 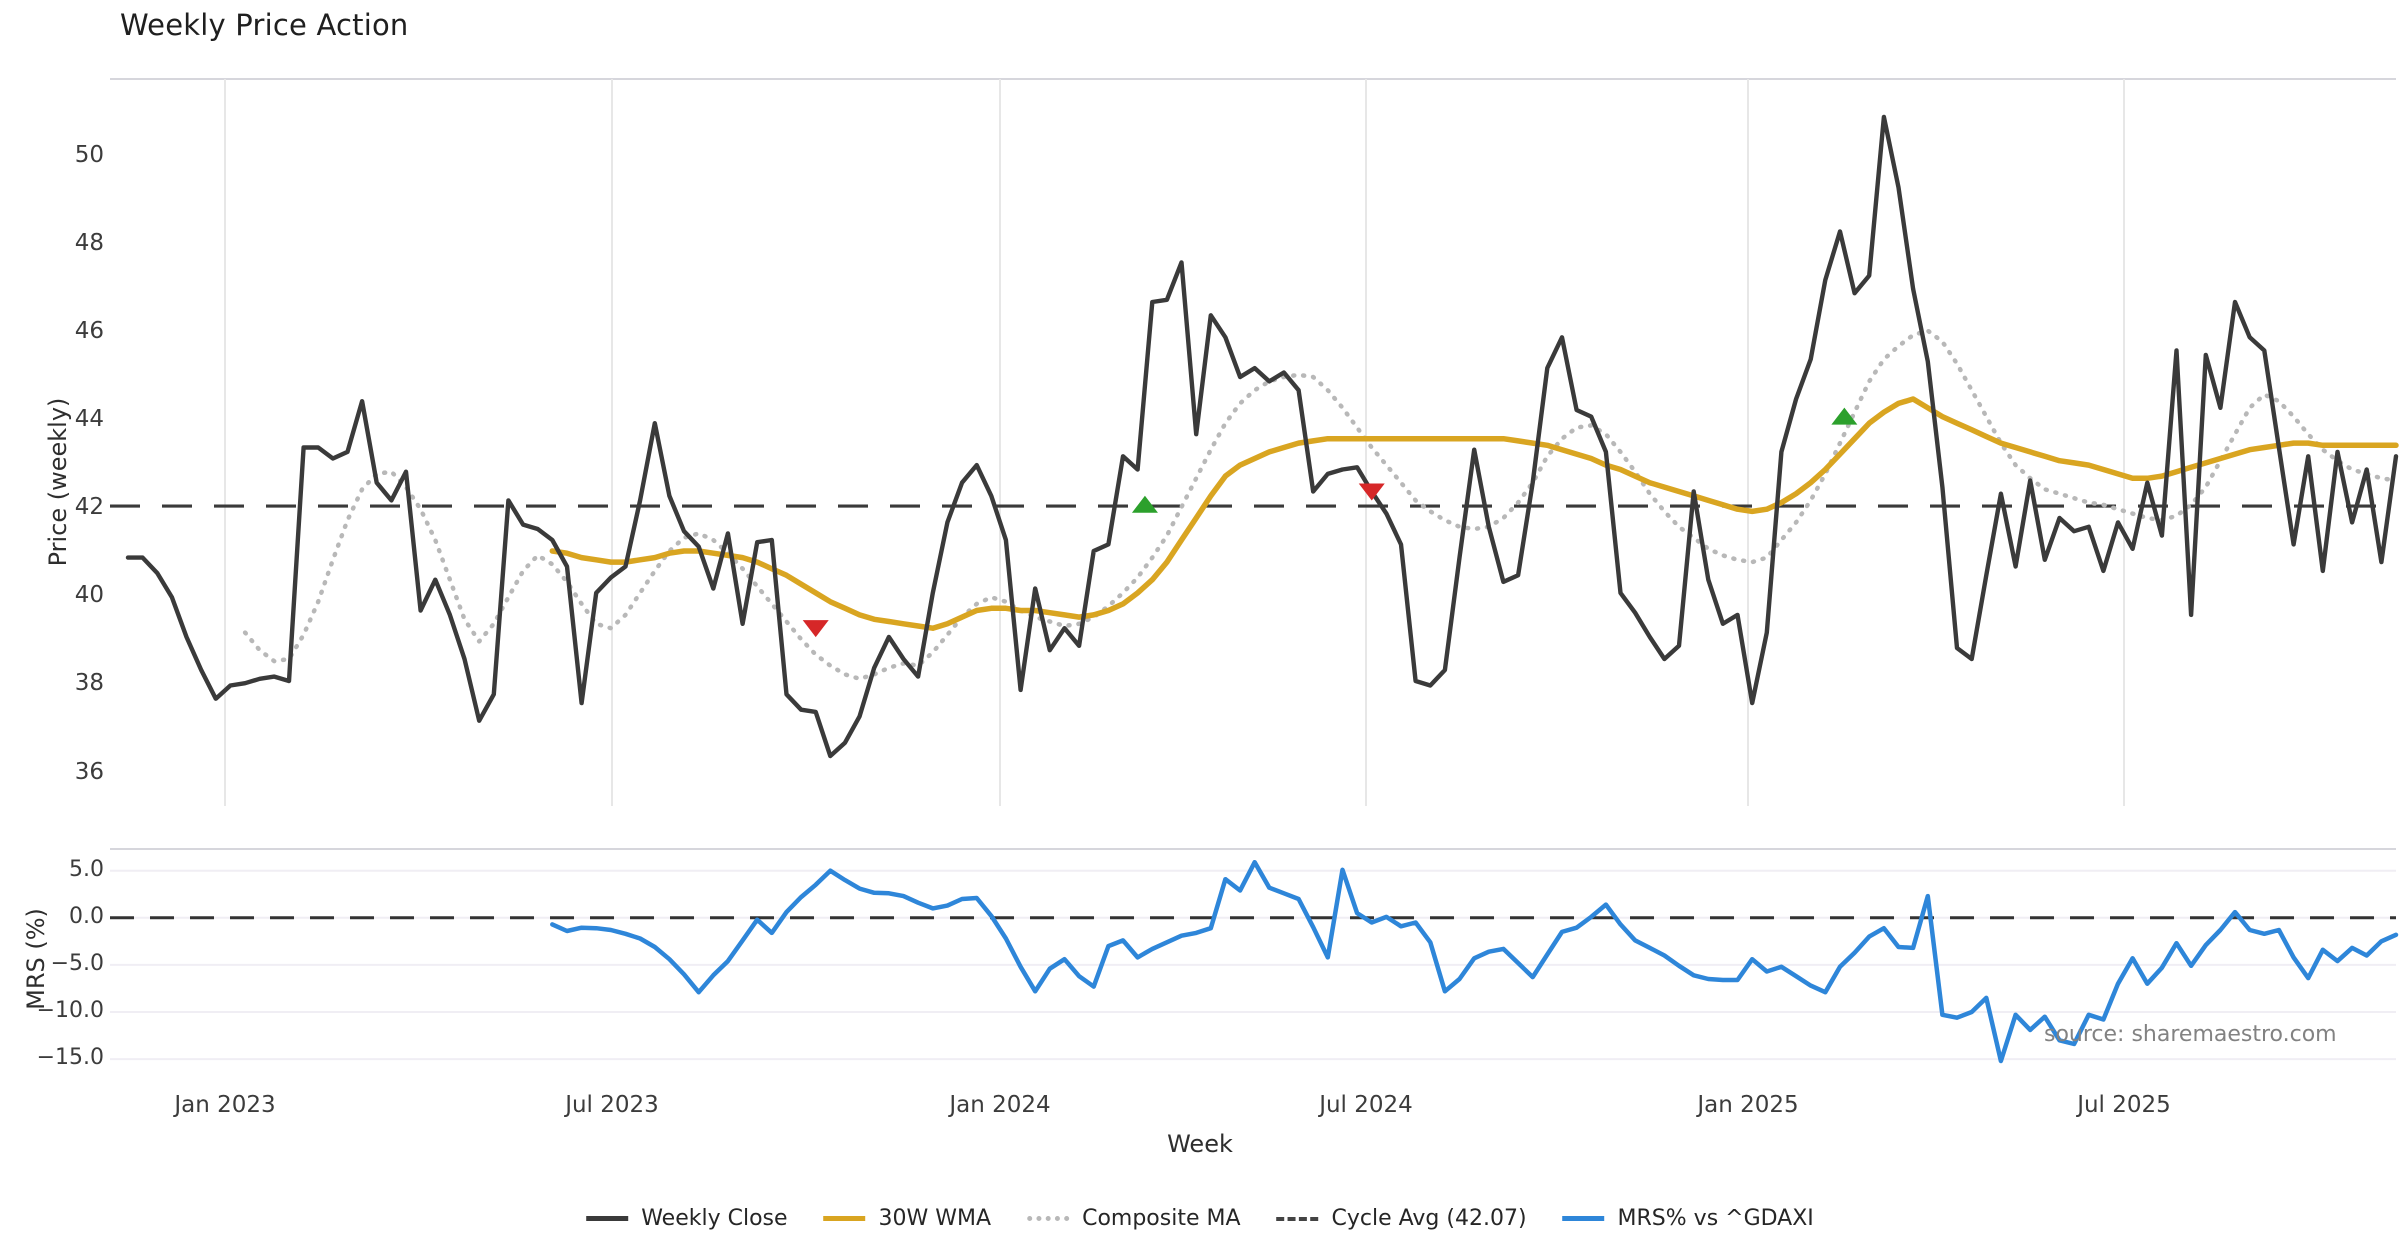 I want to click on legend-item: Weekly Close, so click(x=687, y=1218).